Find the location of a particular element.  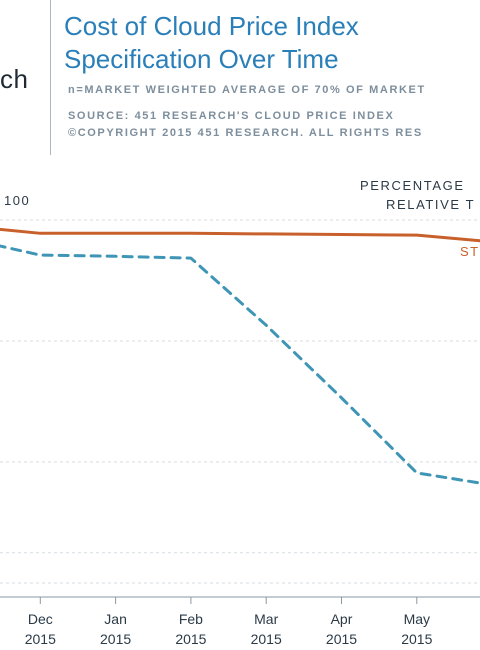

chart-title-line1: Cost of Cloud Price Index is located at coordinates (211, 26).